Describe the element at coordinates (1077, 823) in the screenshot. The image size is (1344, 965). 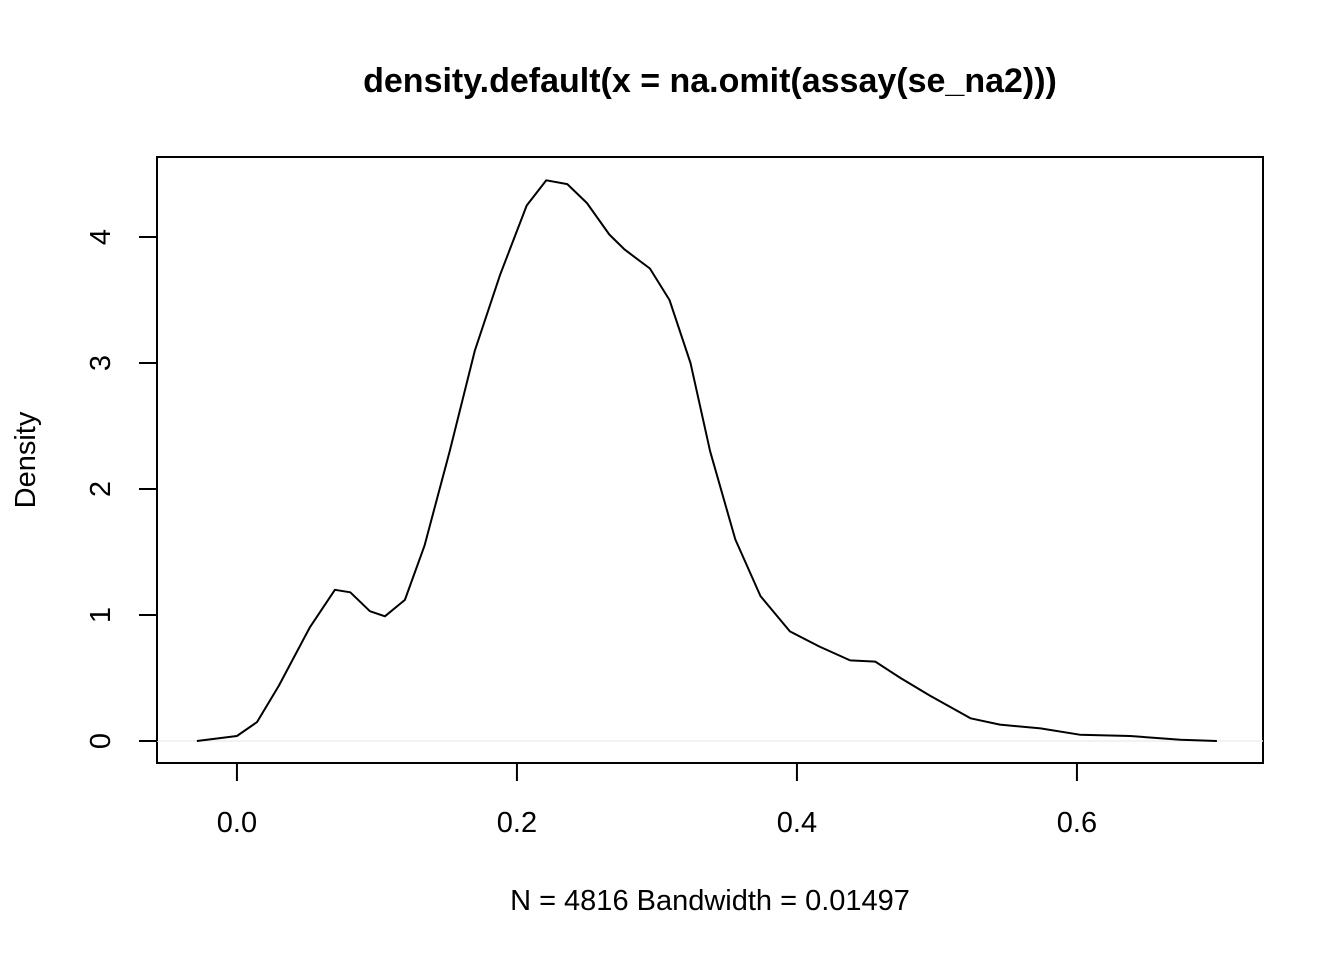
I see `x-tick-label: 0.6` at that location.